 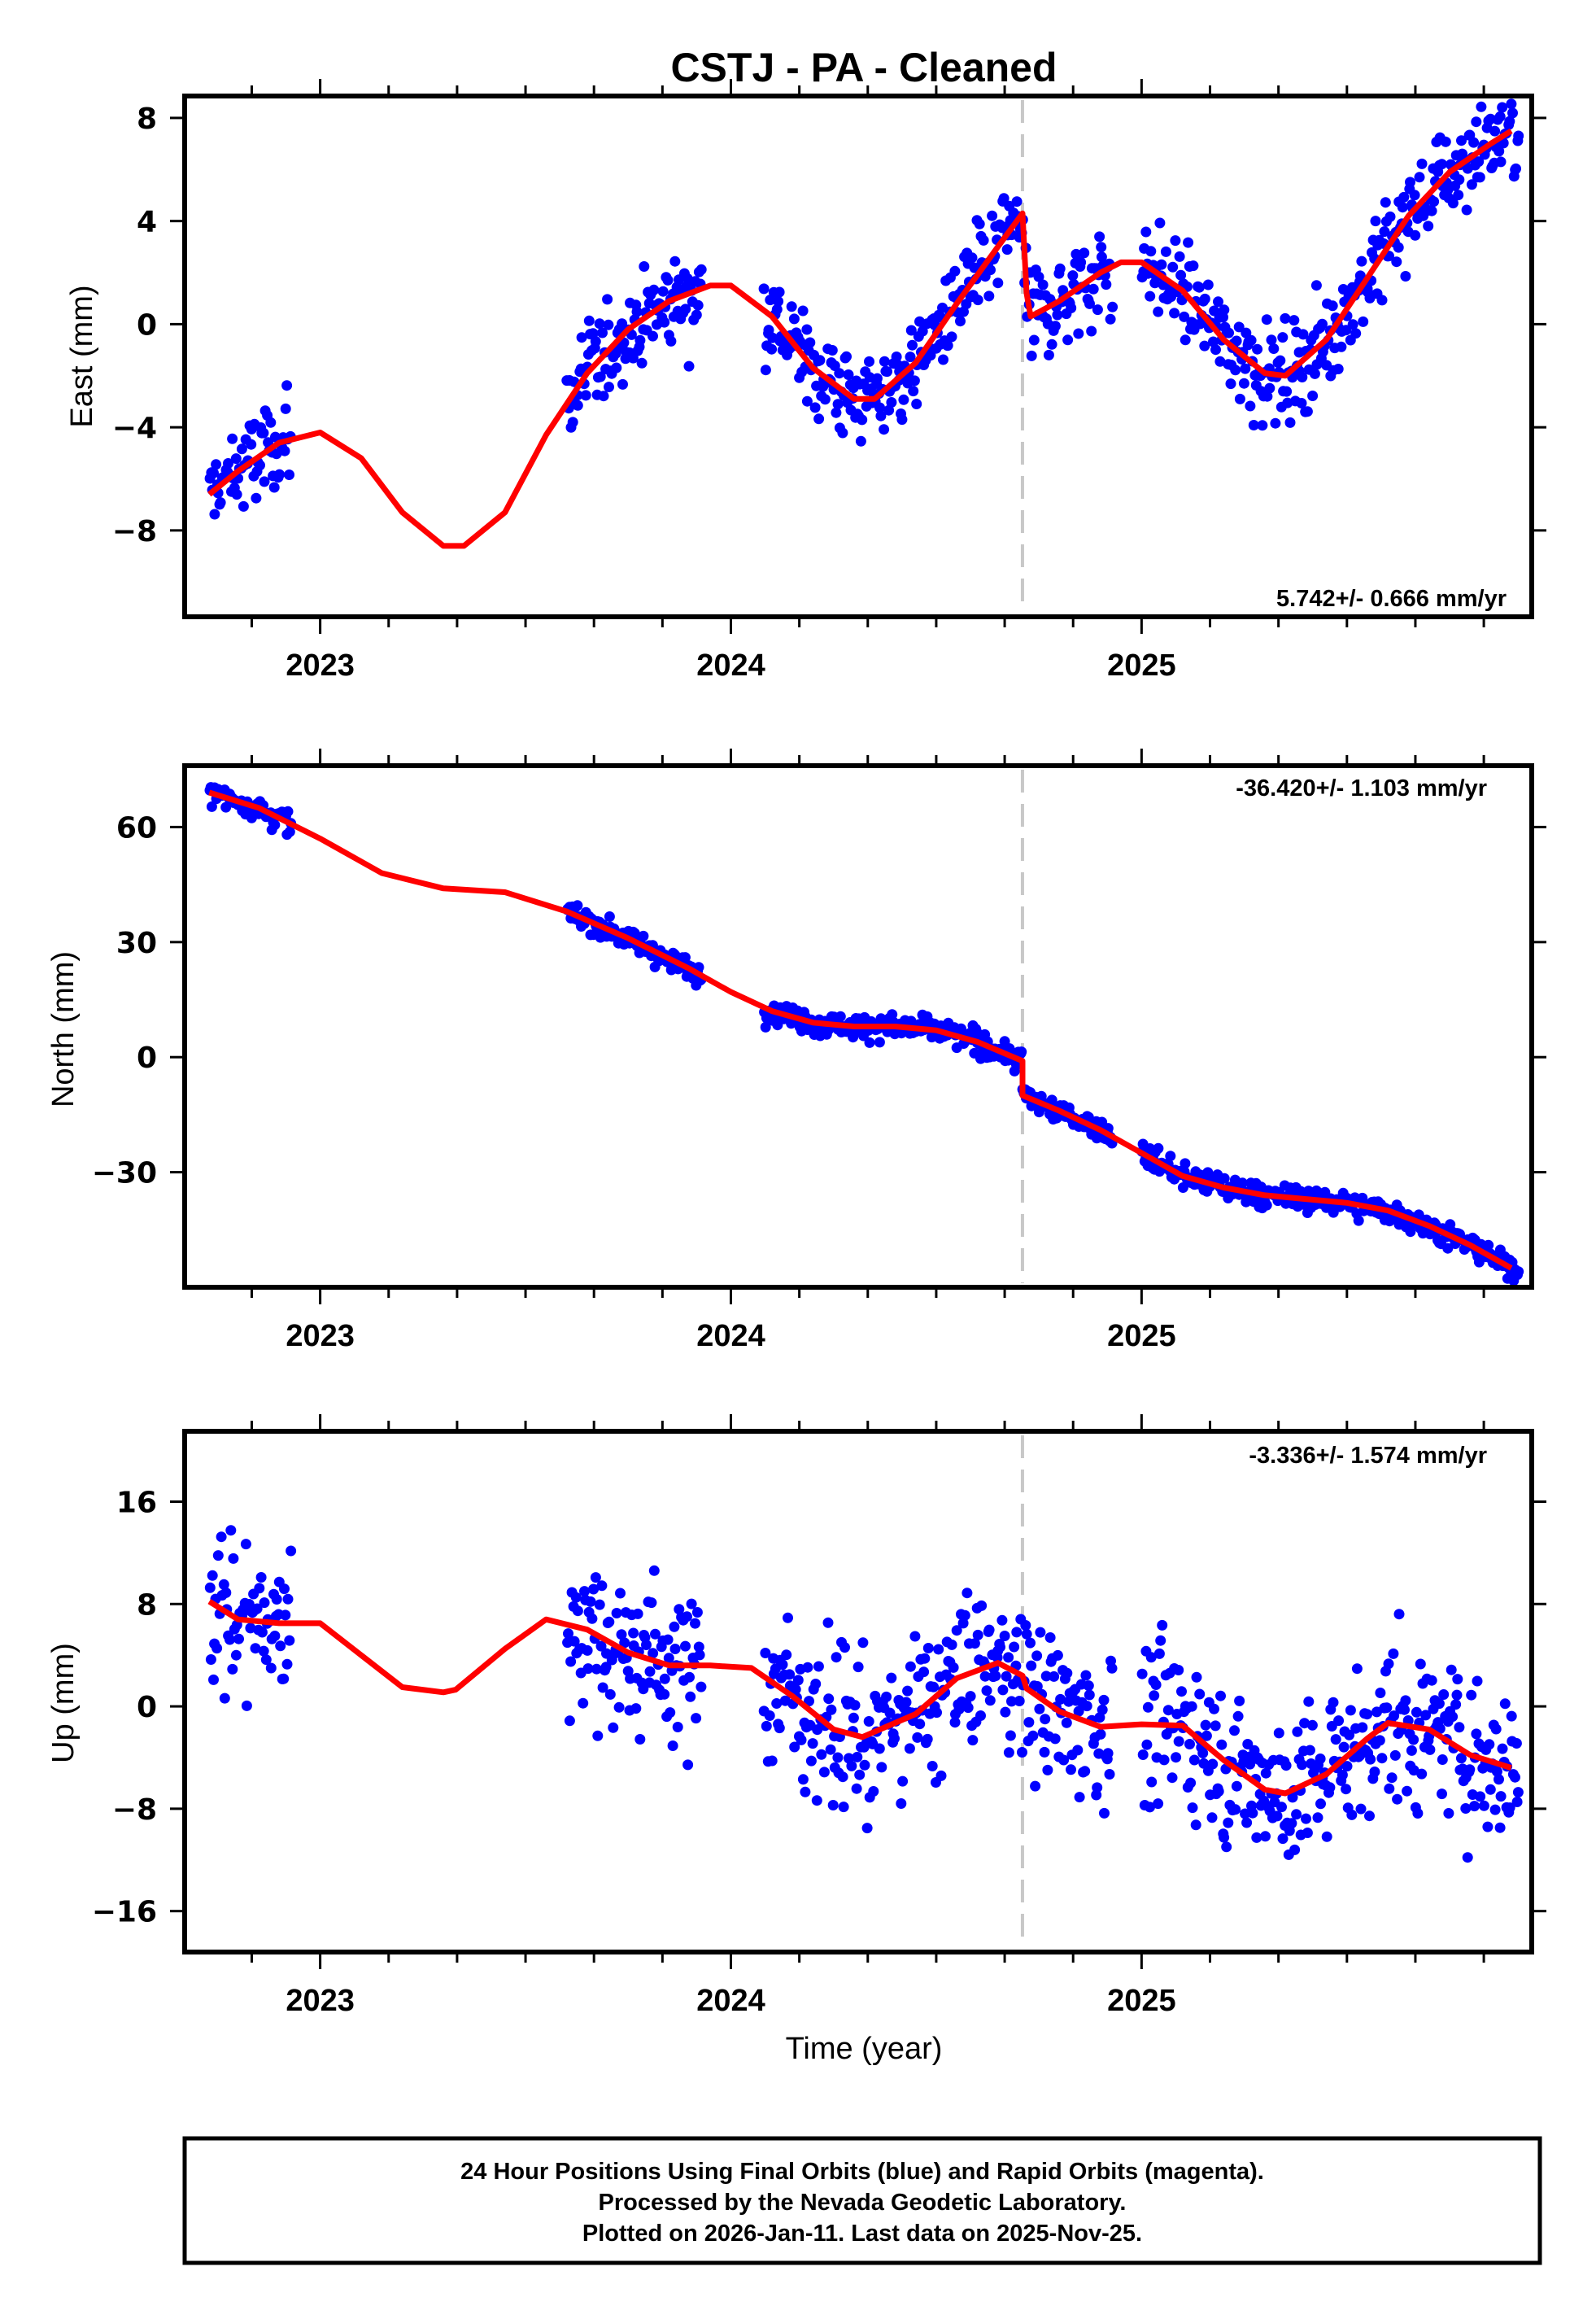 I want to click on y-tick-label: 16, so click(x=136, y=1502).